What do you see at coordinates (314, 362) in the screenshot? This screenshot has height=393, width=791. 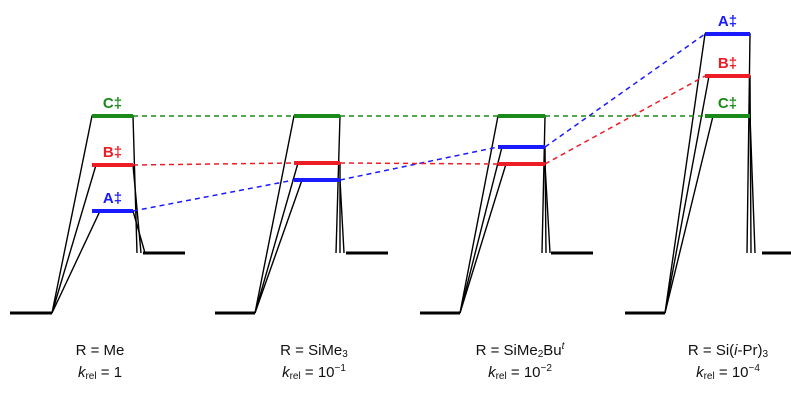 I see `caption-sime3: R = SiMe3 krel = 10−1` at bounding box center [314, 362].